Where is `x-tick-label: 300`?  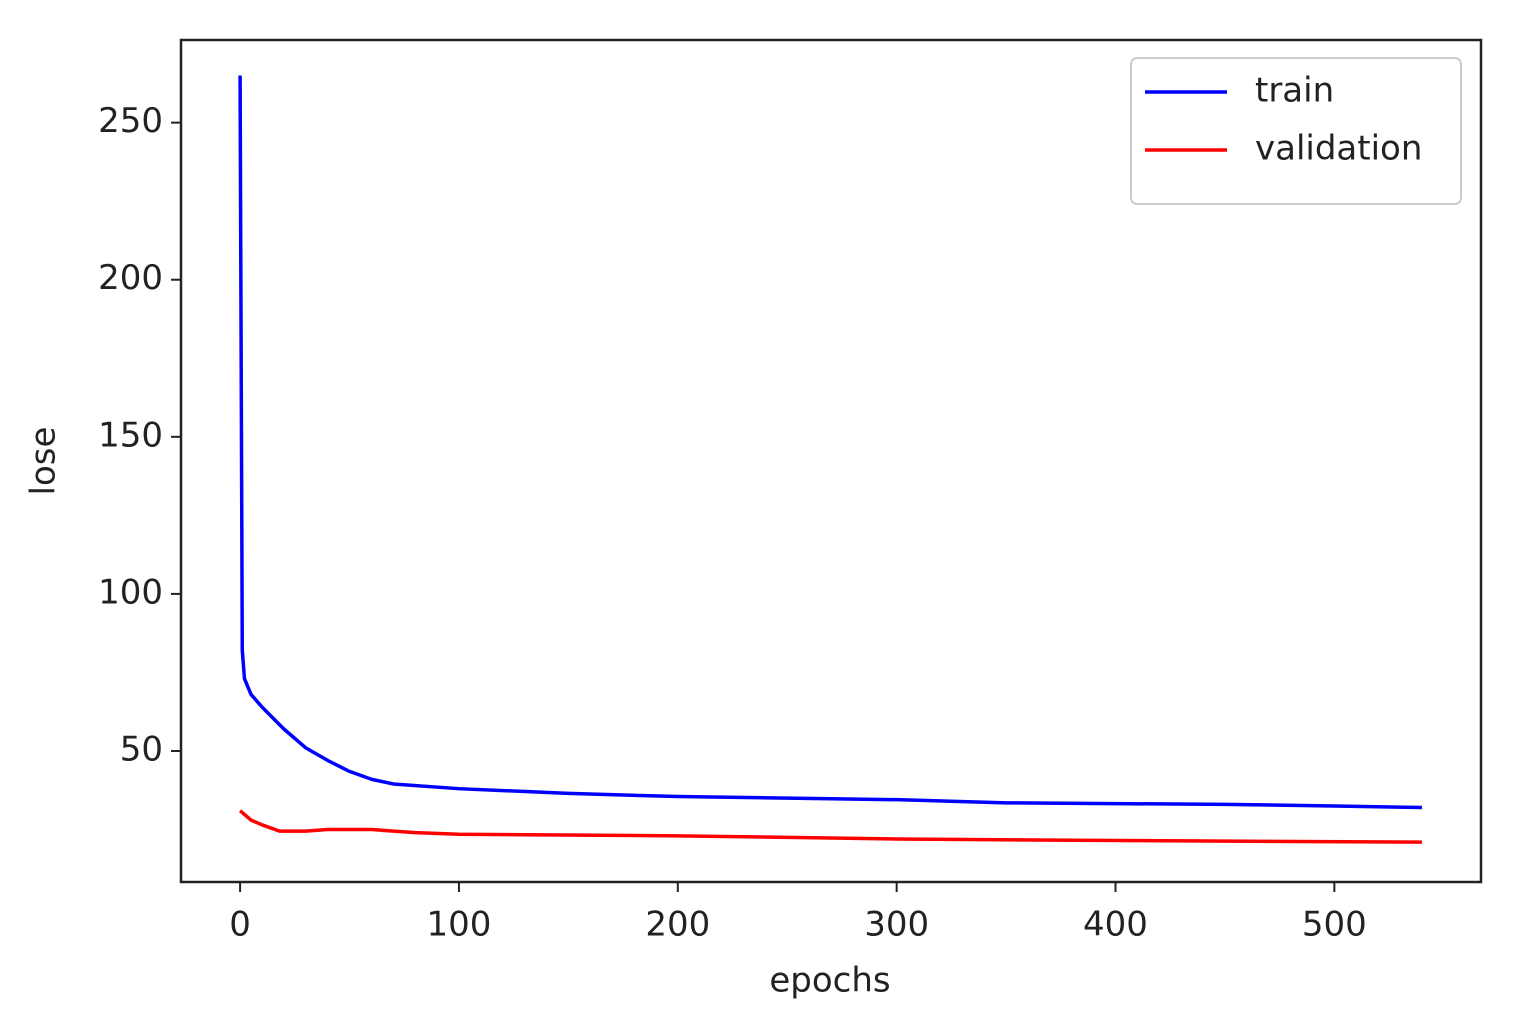 x-tick-label: 300 is located at coordinates (896, 925).